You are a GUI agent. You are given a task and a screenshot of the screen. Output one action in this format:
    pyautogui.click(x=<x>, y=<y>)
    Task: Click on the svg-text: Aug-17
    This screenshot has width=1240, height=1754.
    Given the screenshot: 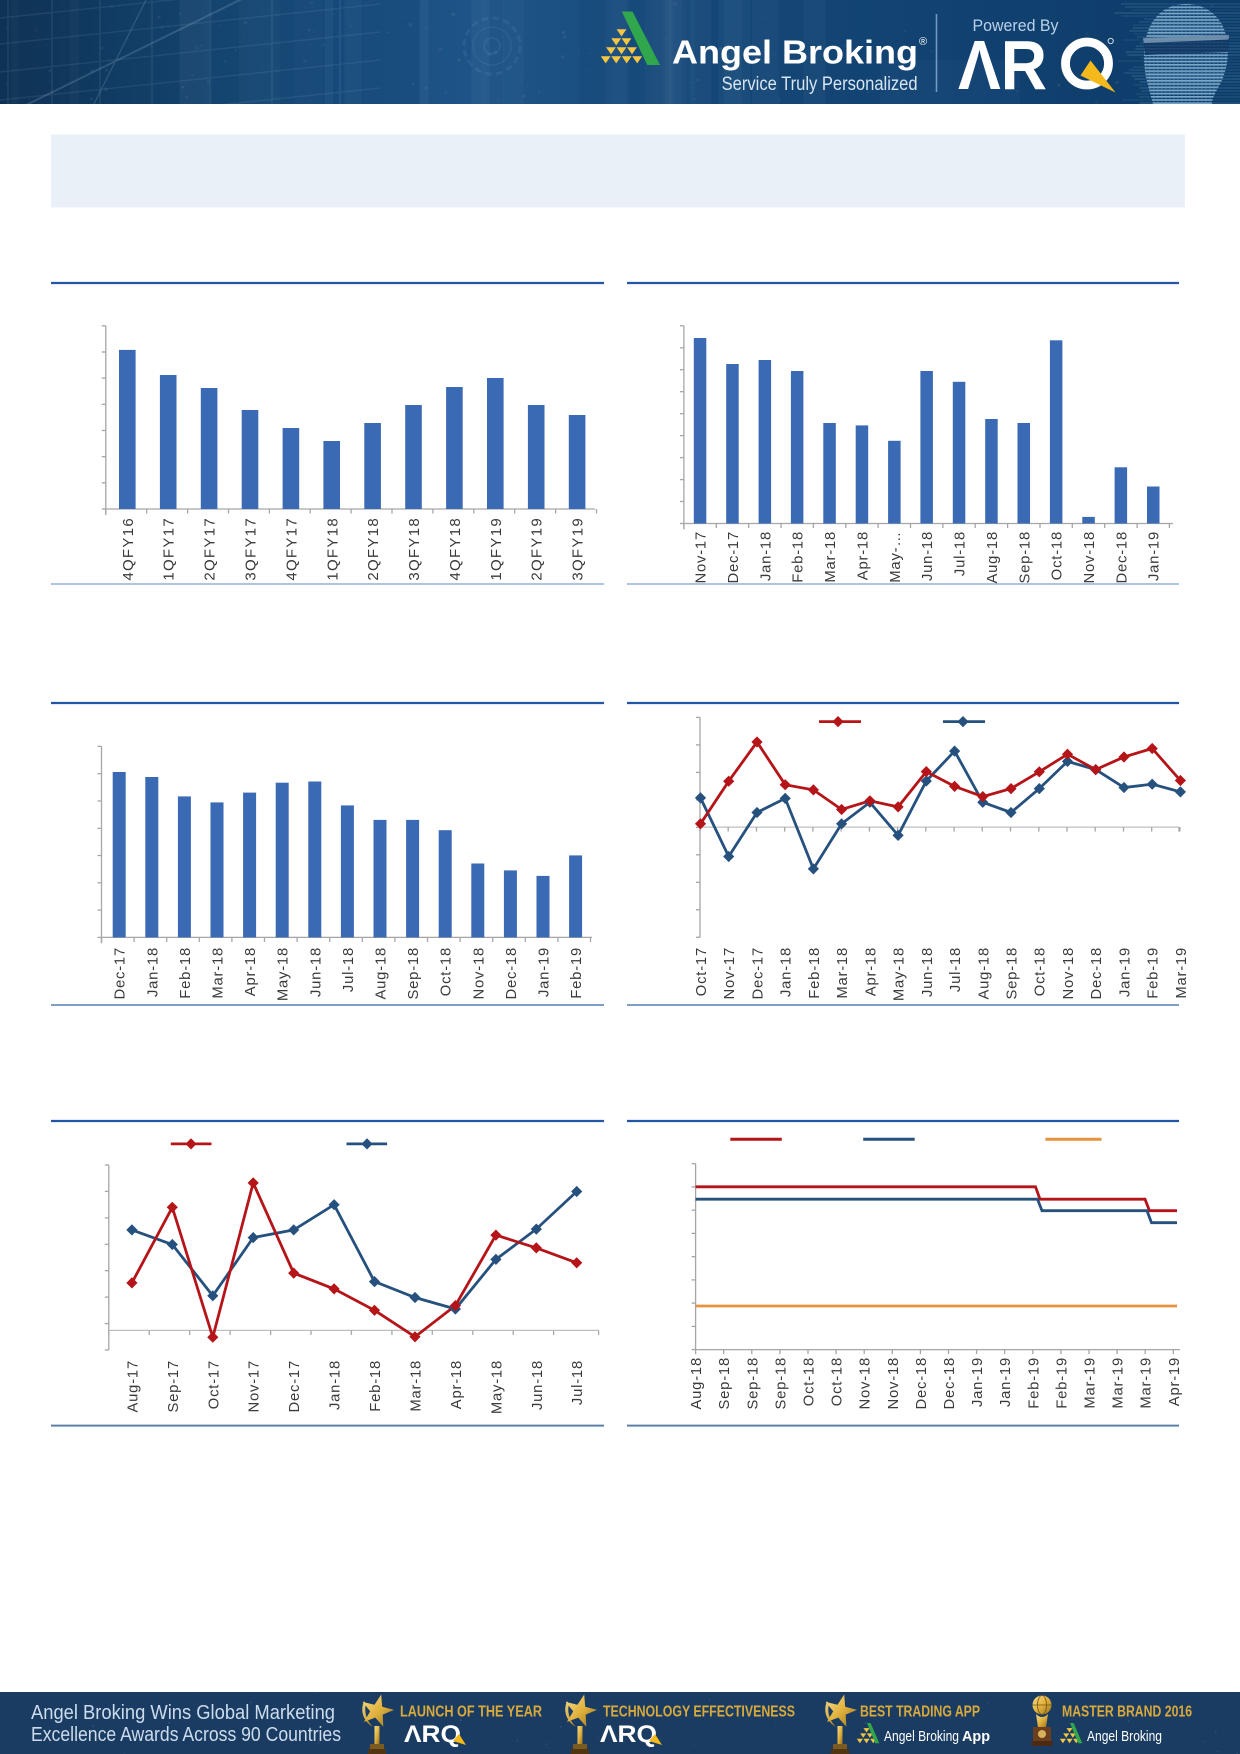 What is the action you would take?
    pyautogui.click(x=133, y=1386)
    